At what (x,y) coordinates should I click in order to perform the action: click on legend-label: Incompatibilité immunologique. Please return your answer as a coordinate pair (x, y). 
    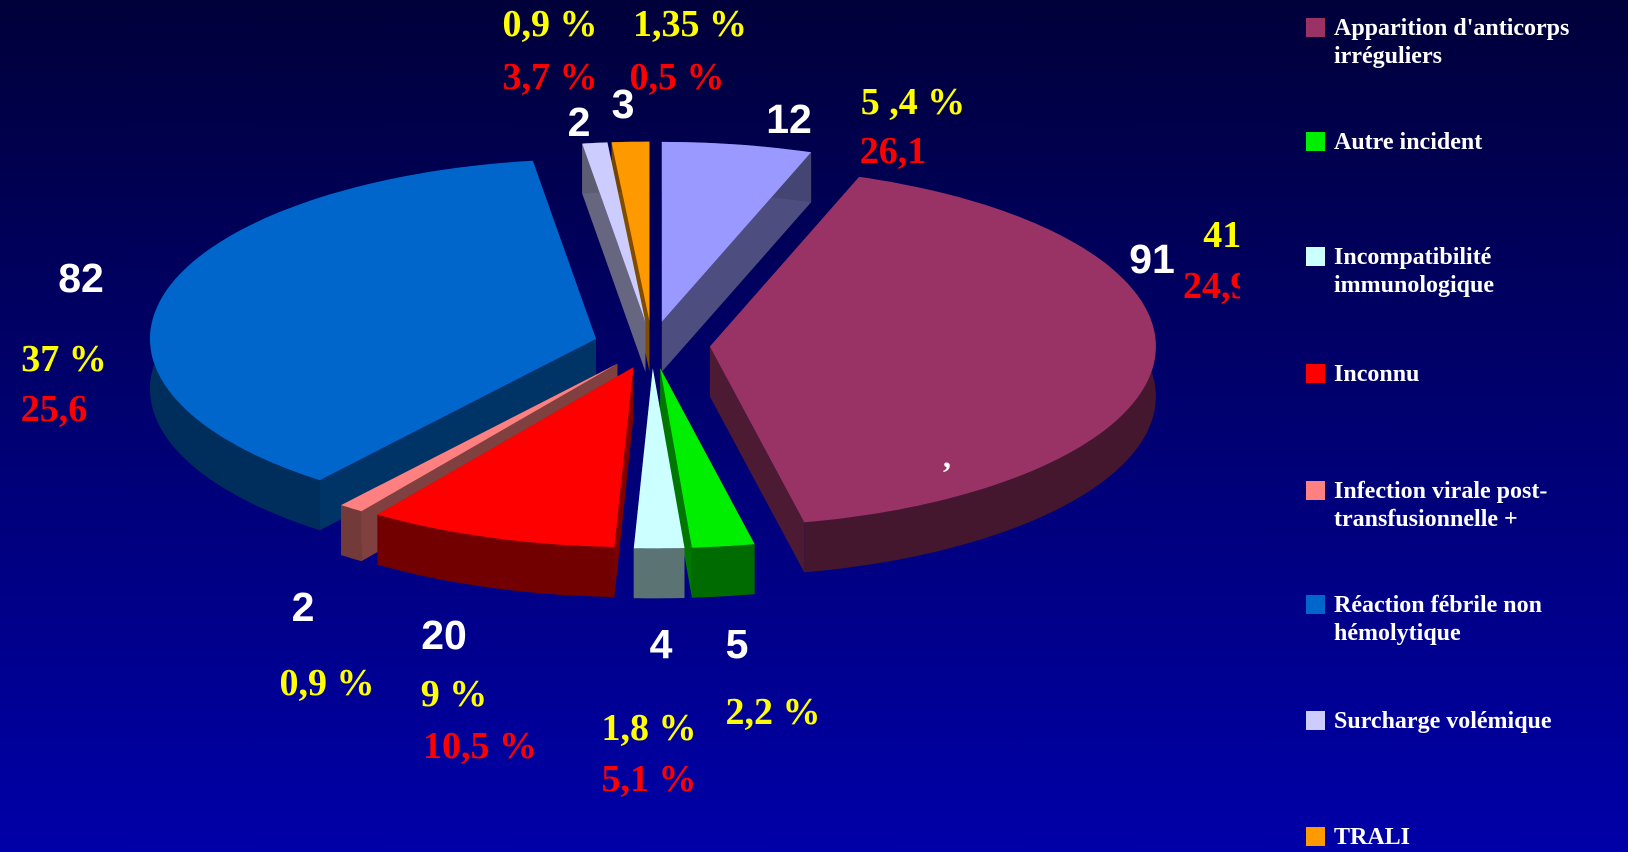
    Looking at the image, I should click on (1414, 271).